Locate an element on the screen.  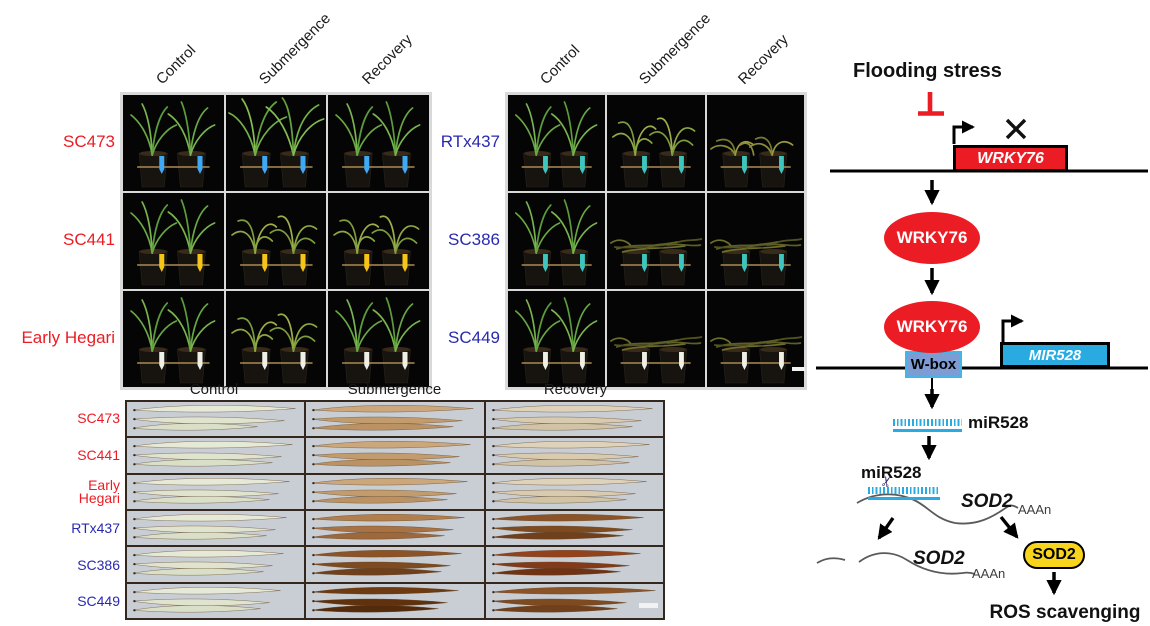
genotype-label-line: SC441 is located at coordinates (98, 454).